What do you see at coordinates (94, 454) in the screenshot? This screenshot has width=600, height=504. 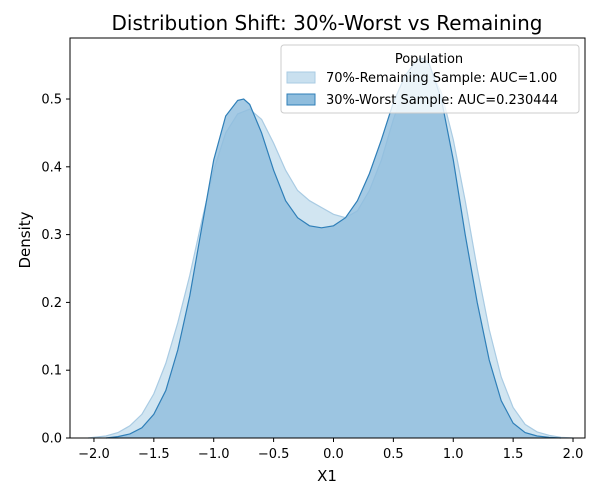 I see `x-tick-label: −2.0` at bounding box center [94, 454].